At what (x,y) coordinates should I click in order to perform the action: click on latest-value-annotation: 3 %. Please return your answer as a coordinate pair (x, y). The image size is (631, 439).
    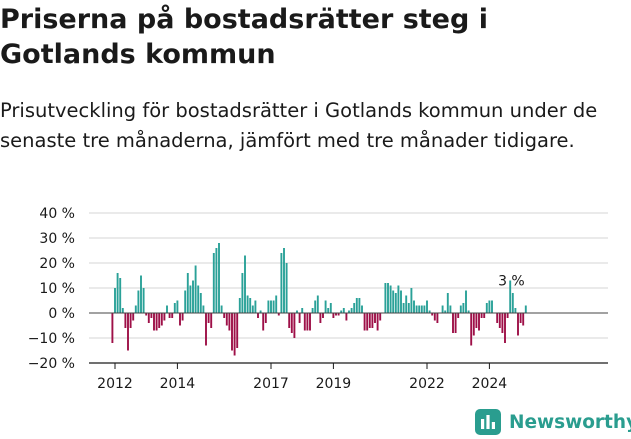
    Looking at the image, I should click on (511, 282).